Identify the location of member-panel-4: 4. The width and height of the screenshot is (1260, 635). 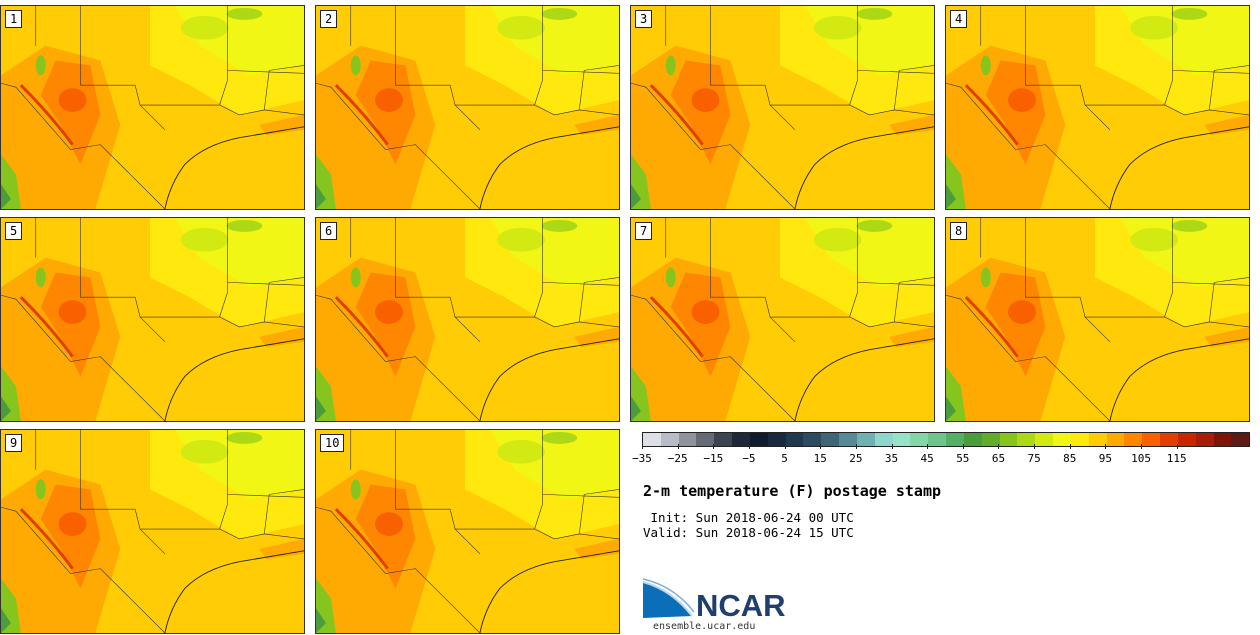
(1097, 107).